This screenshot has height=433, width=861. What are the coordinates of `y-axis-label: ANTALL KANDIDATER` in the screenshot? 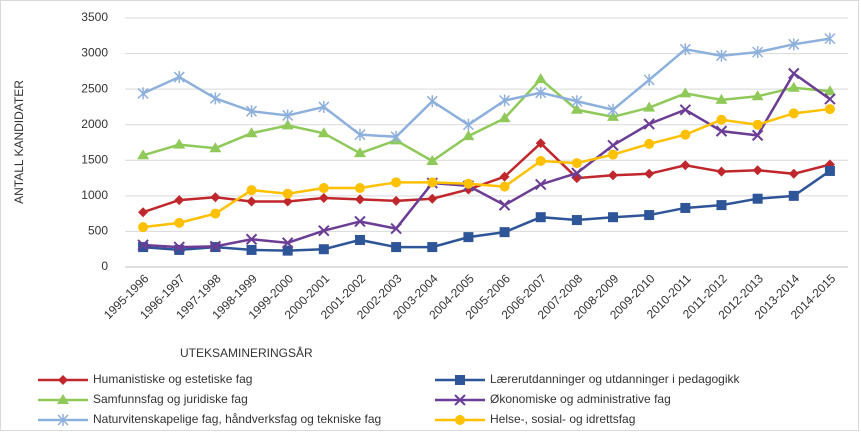 It's located at (19, 142).